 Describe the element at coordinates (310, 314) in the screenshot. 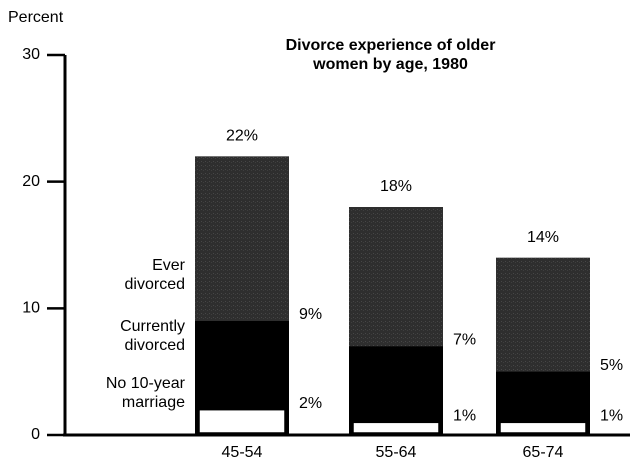

I see `value-label: 9%` at that location.